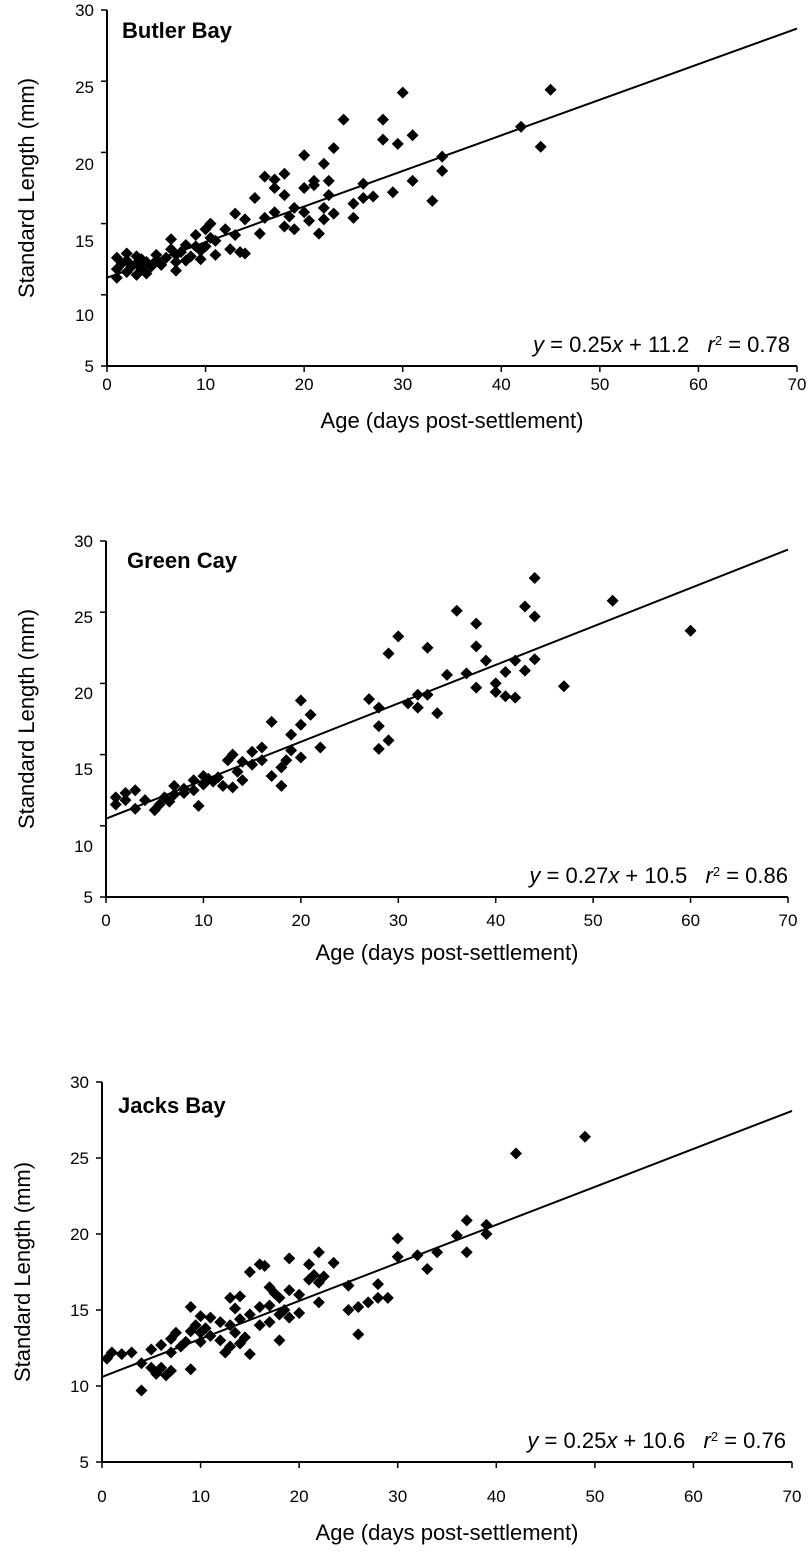 Image resolution: width=811 pixels, height=1557 pixels. Describe the element at coordinates (200, 1496) in the screenshot. I see `x-tick-label: 10` at that location.